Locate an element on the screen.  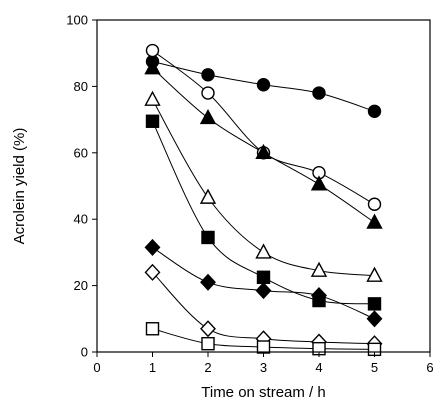
x-tick-label: 4 is located at coordinates (318, 367).